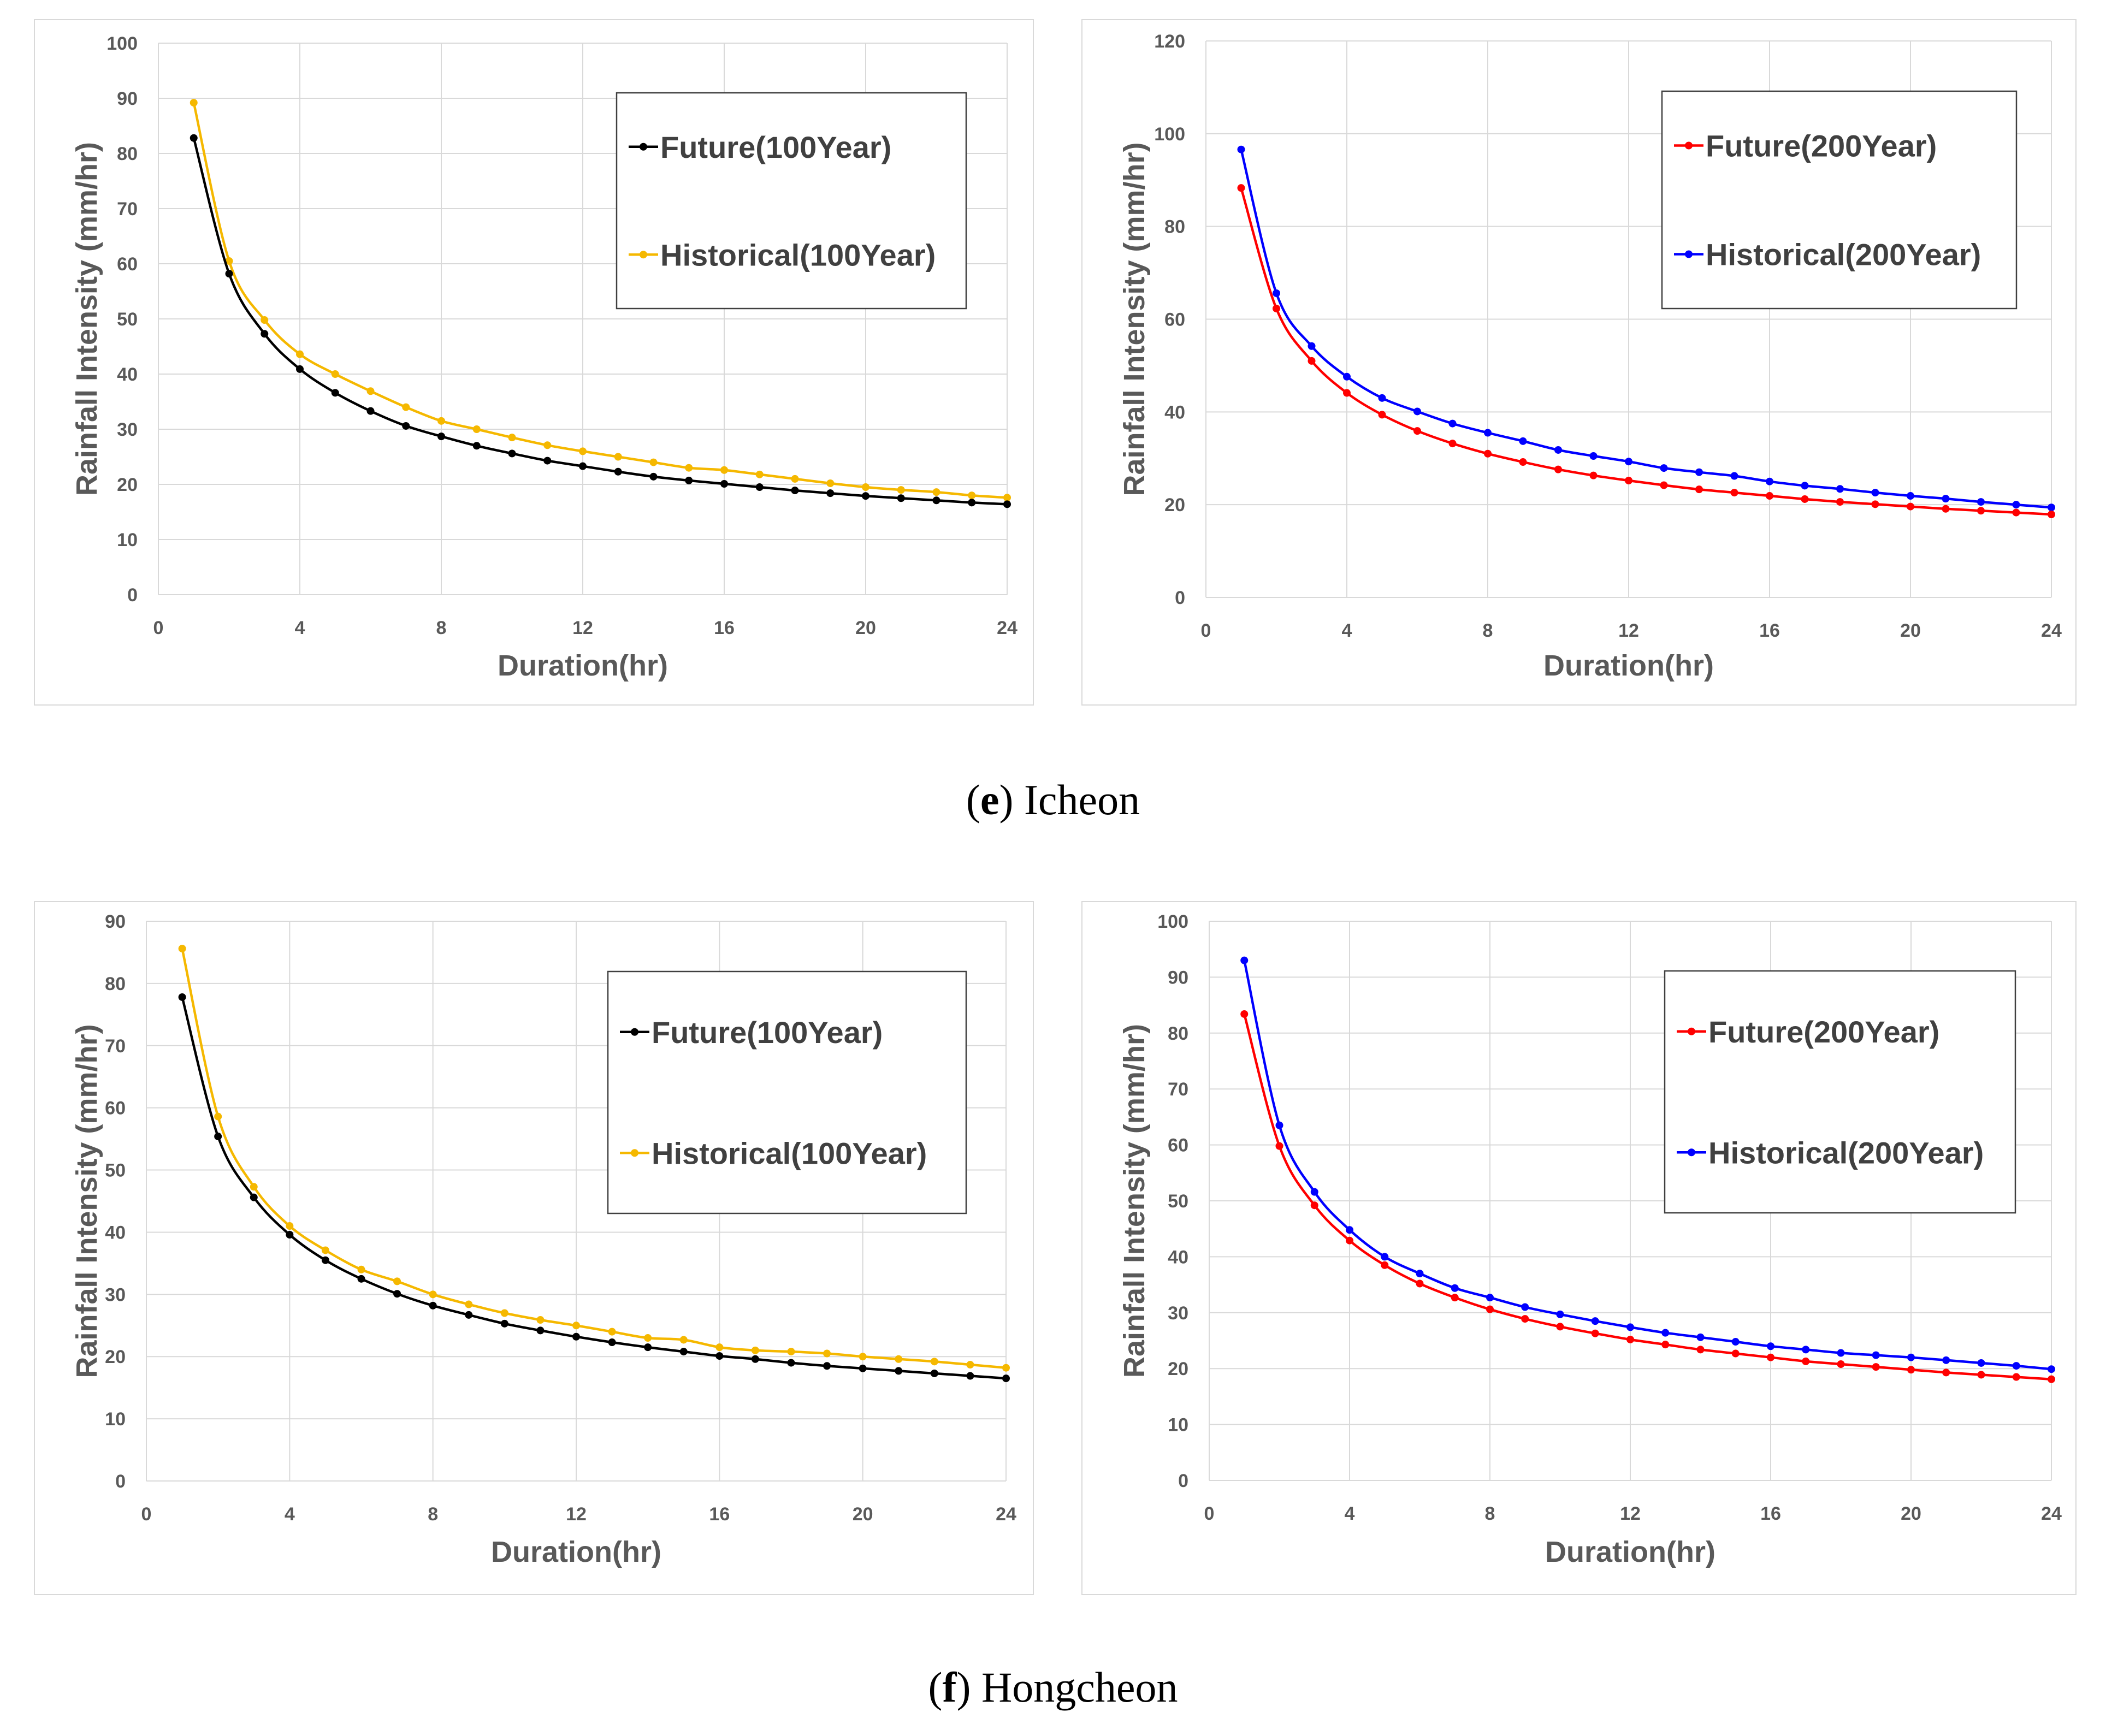 The image size is (2106, 1736). What do you see at coordinates (1488, 630) in the screenshot?
I see `x-tick-label: 8` at bounding box center [1488, 630].